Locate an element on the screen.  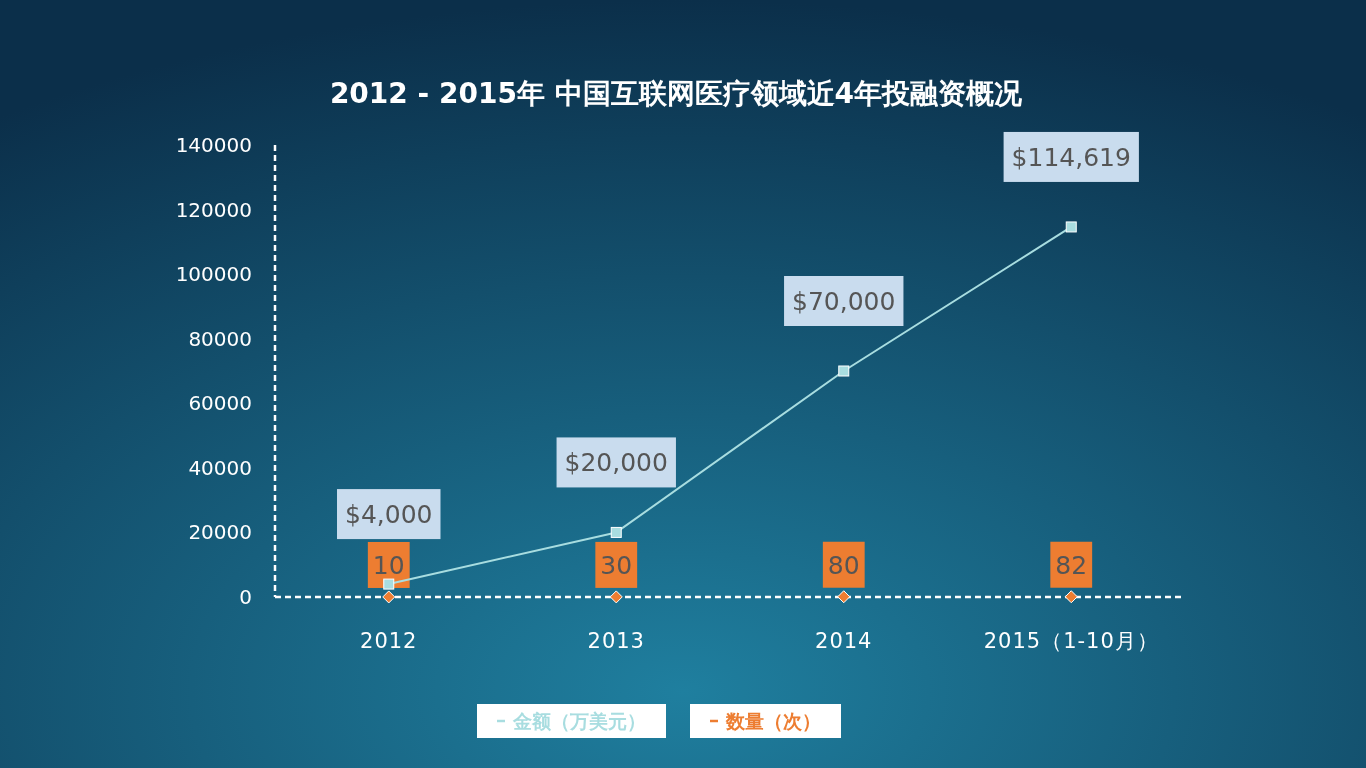
chart-title: 2012 - 2015年 中国互联网医疗领域近4年投融资概况 is located at coordinates (676, 93).